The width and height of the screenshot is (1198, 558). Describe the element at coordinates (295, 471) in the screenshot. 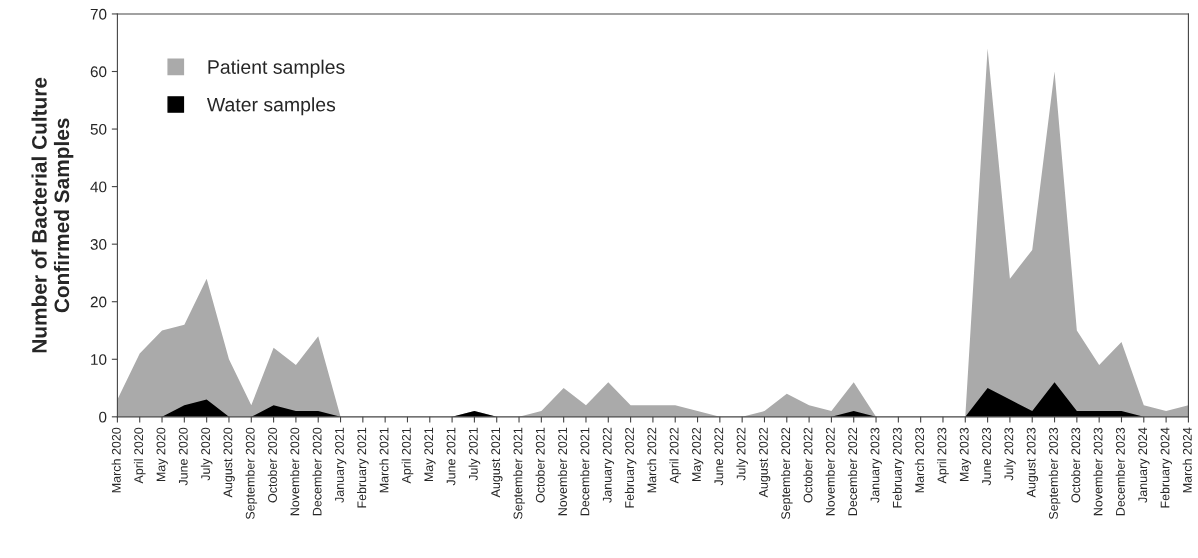

I see `x-tick-label: November 2020` at that location.